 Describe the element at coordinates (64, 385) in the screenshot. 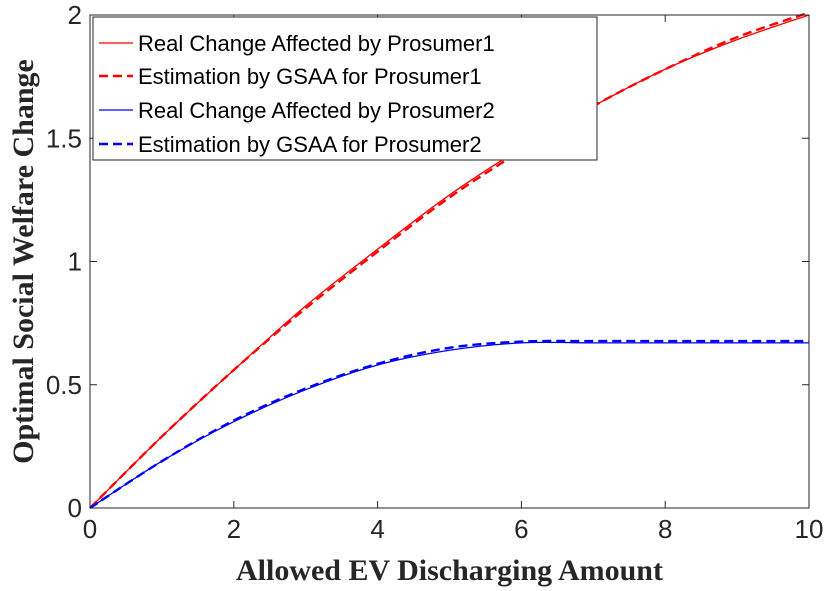

I see `y-tick-label: 0.5` at that location.